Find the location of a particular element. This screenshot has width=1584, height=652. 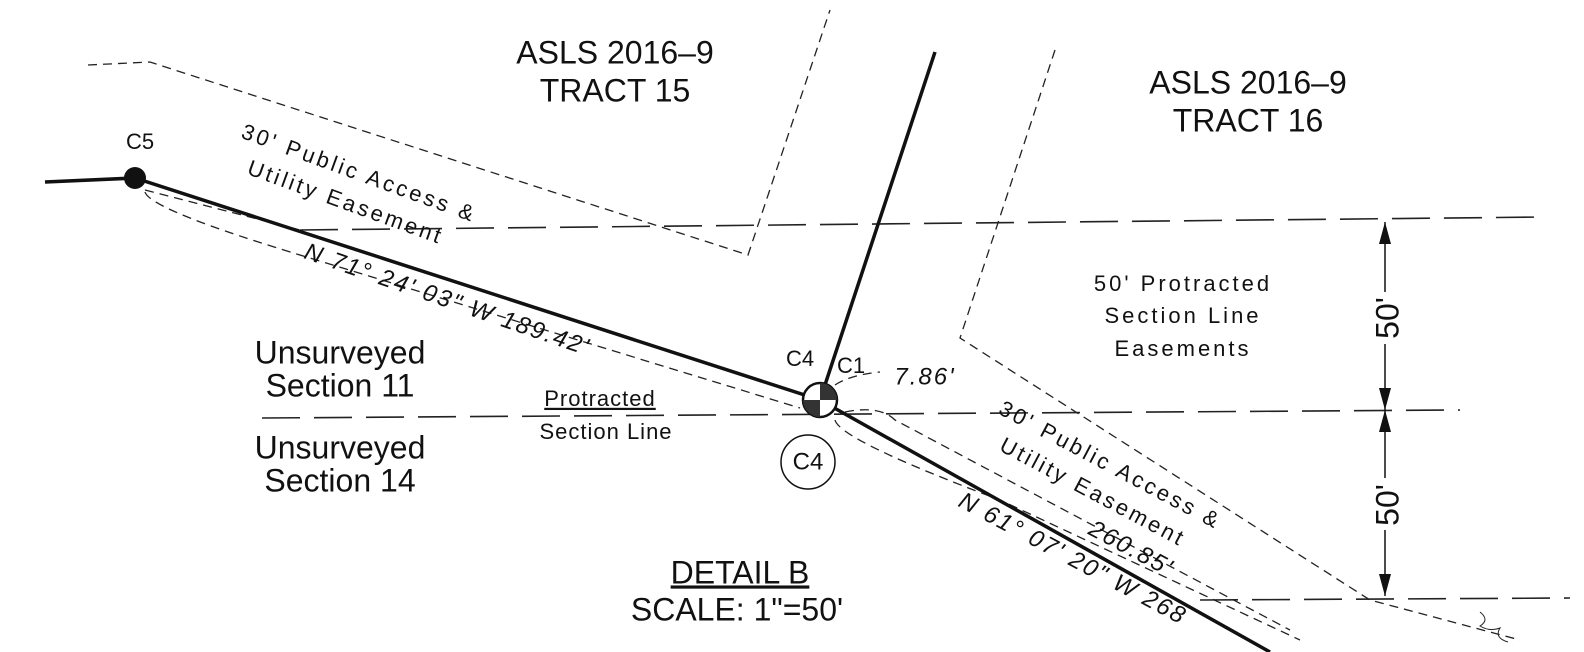

section-label: Section 11 is located at coordinates (340, 385).